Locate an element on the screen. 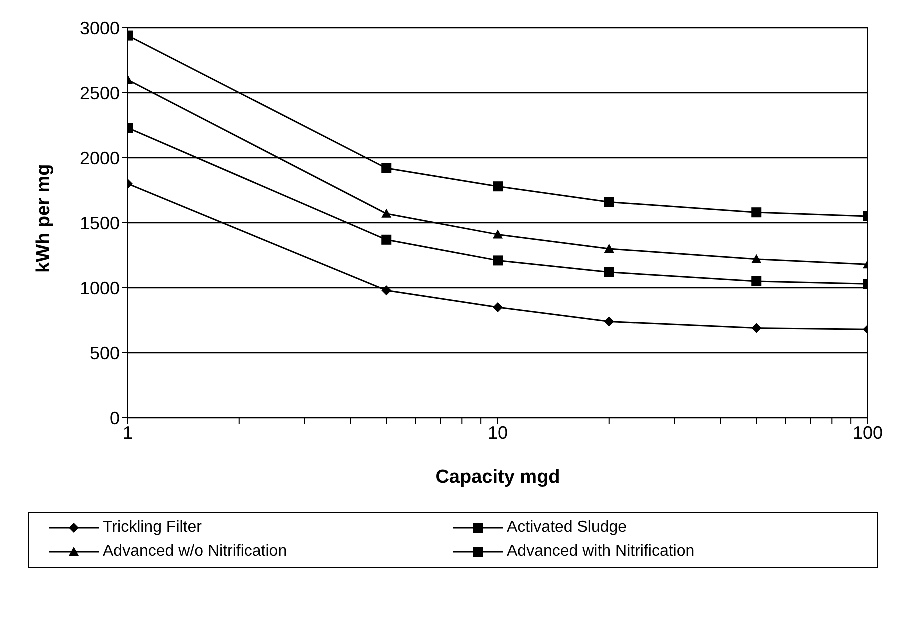  y-tick-label: 1000 is located at coordinates (100, 288).